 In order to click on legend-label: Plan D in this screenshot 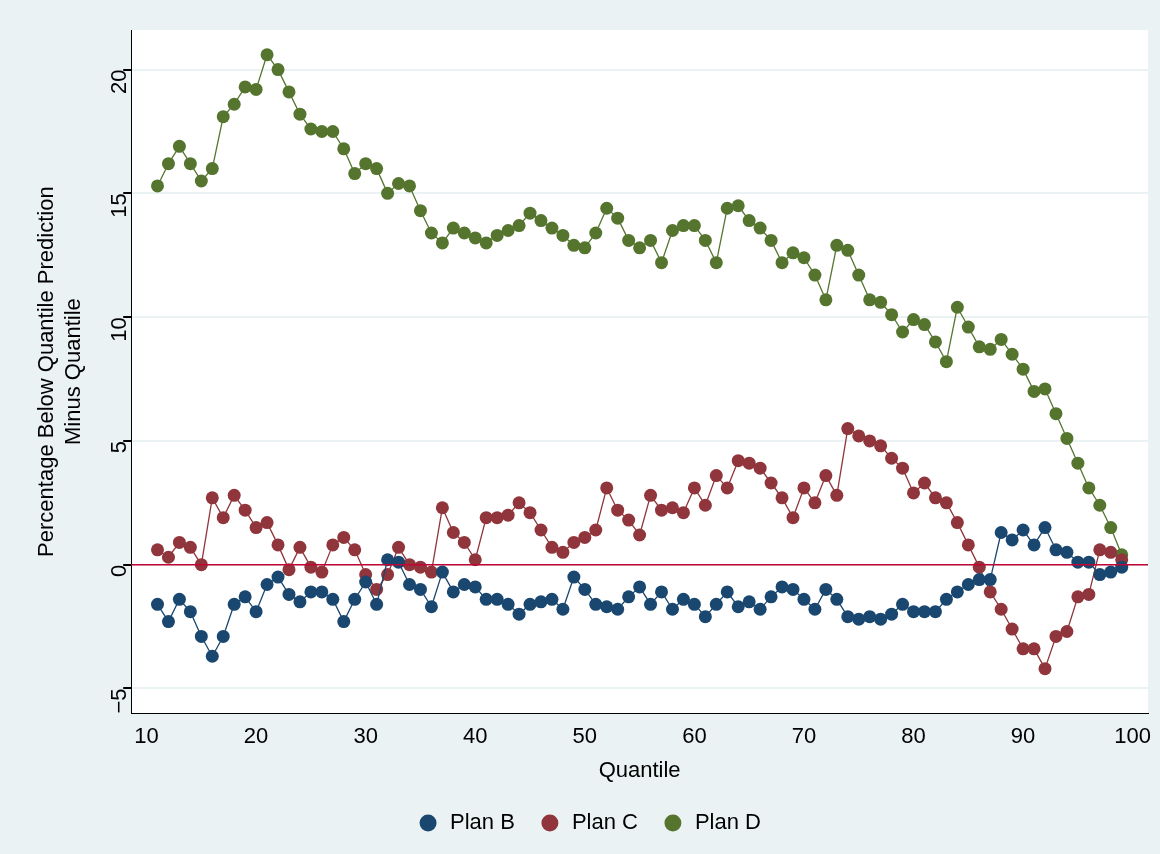, I will do `click(727, 822)`.